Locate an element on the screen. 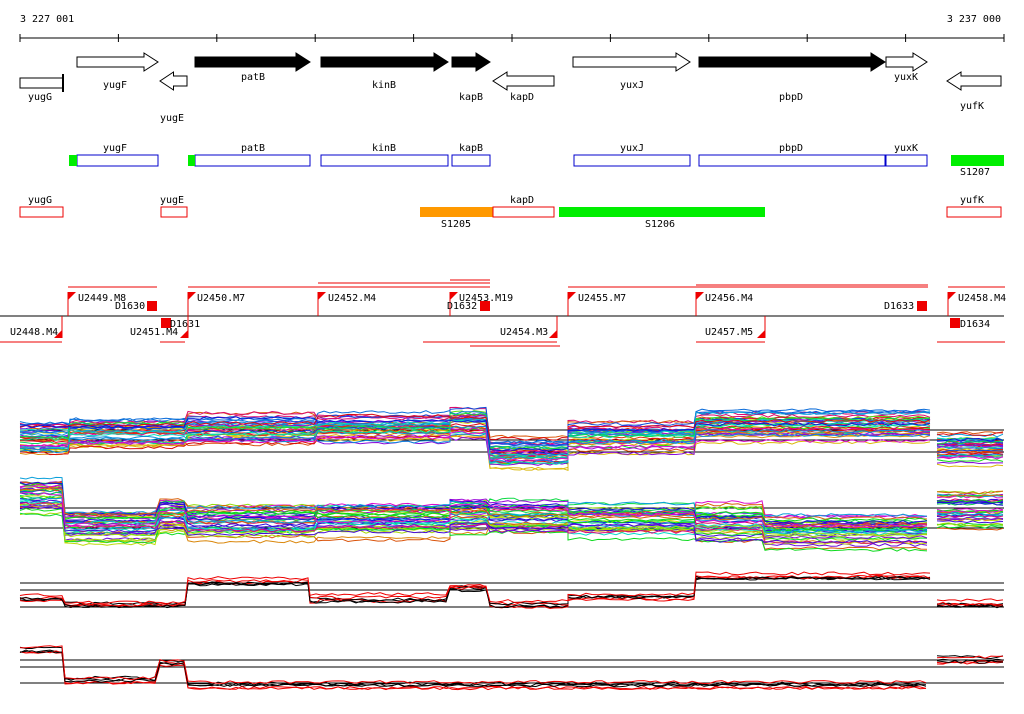 This screenshot has width=1024, height=714. segment-label: U2452.M4 is located at coordinates (352, 298).